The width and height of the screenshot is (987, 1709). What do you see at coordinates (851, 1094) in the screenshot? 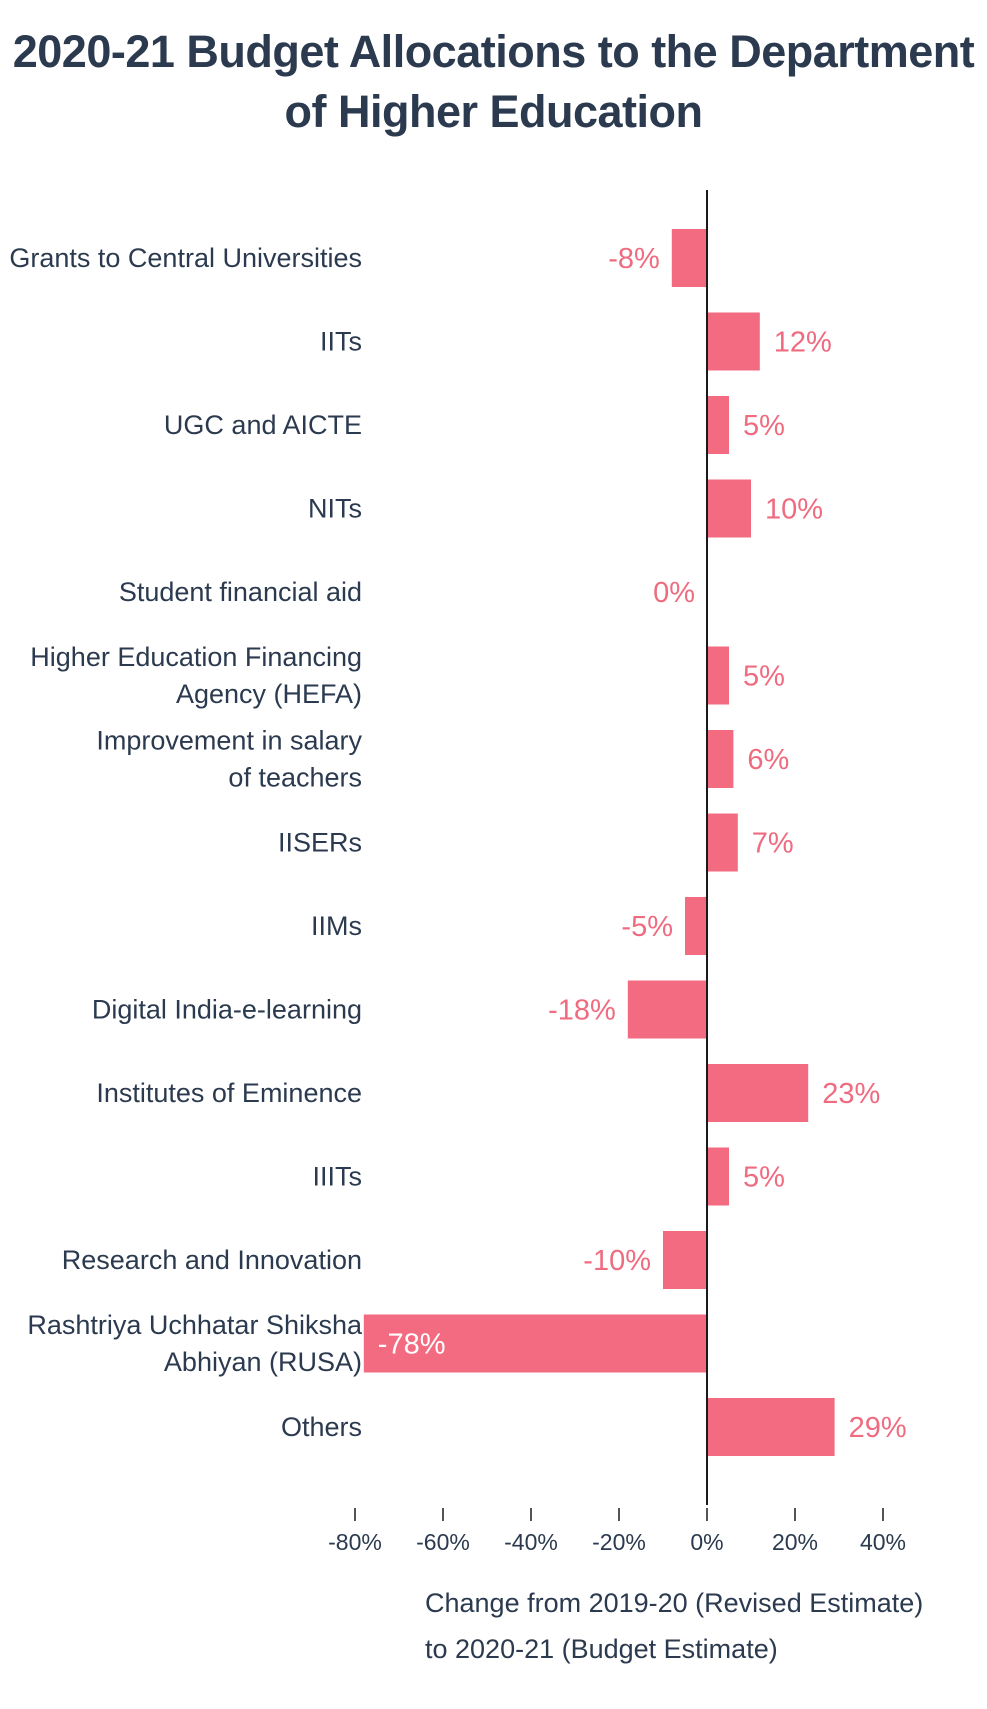
I see `value-label-10: 23%` at bounding box center [851, 1094].